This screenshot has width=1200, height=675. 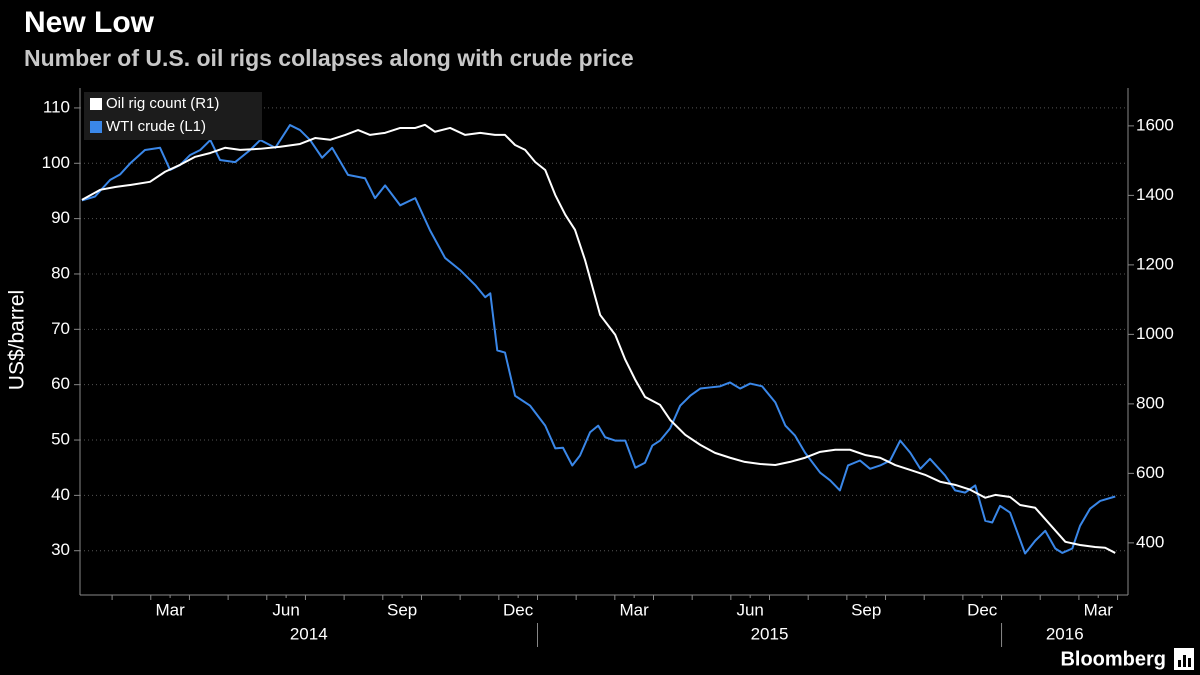 What do you see at coordinates (17, 340) in the screenshot?
I see `y-axis-label: US$/barrel` at bounding box center [17, 340].